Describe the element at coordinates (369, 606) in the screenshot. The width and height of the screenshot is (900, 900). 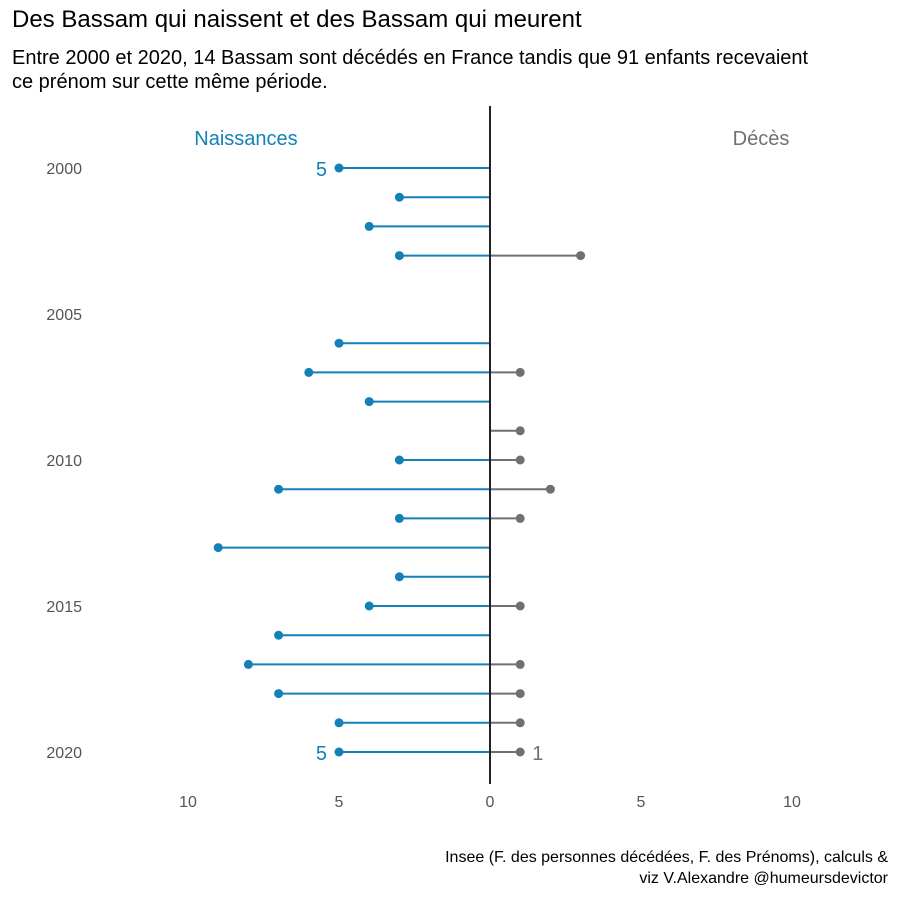
I see `birth-point-2015` at that location.